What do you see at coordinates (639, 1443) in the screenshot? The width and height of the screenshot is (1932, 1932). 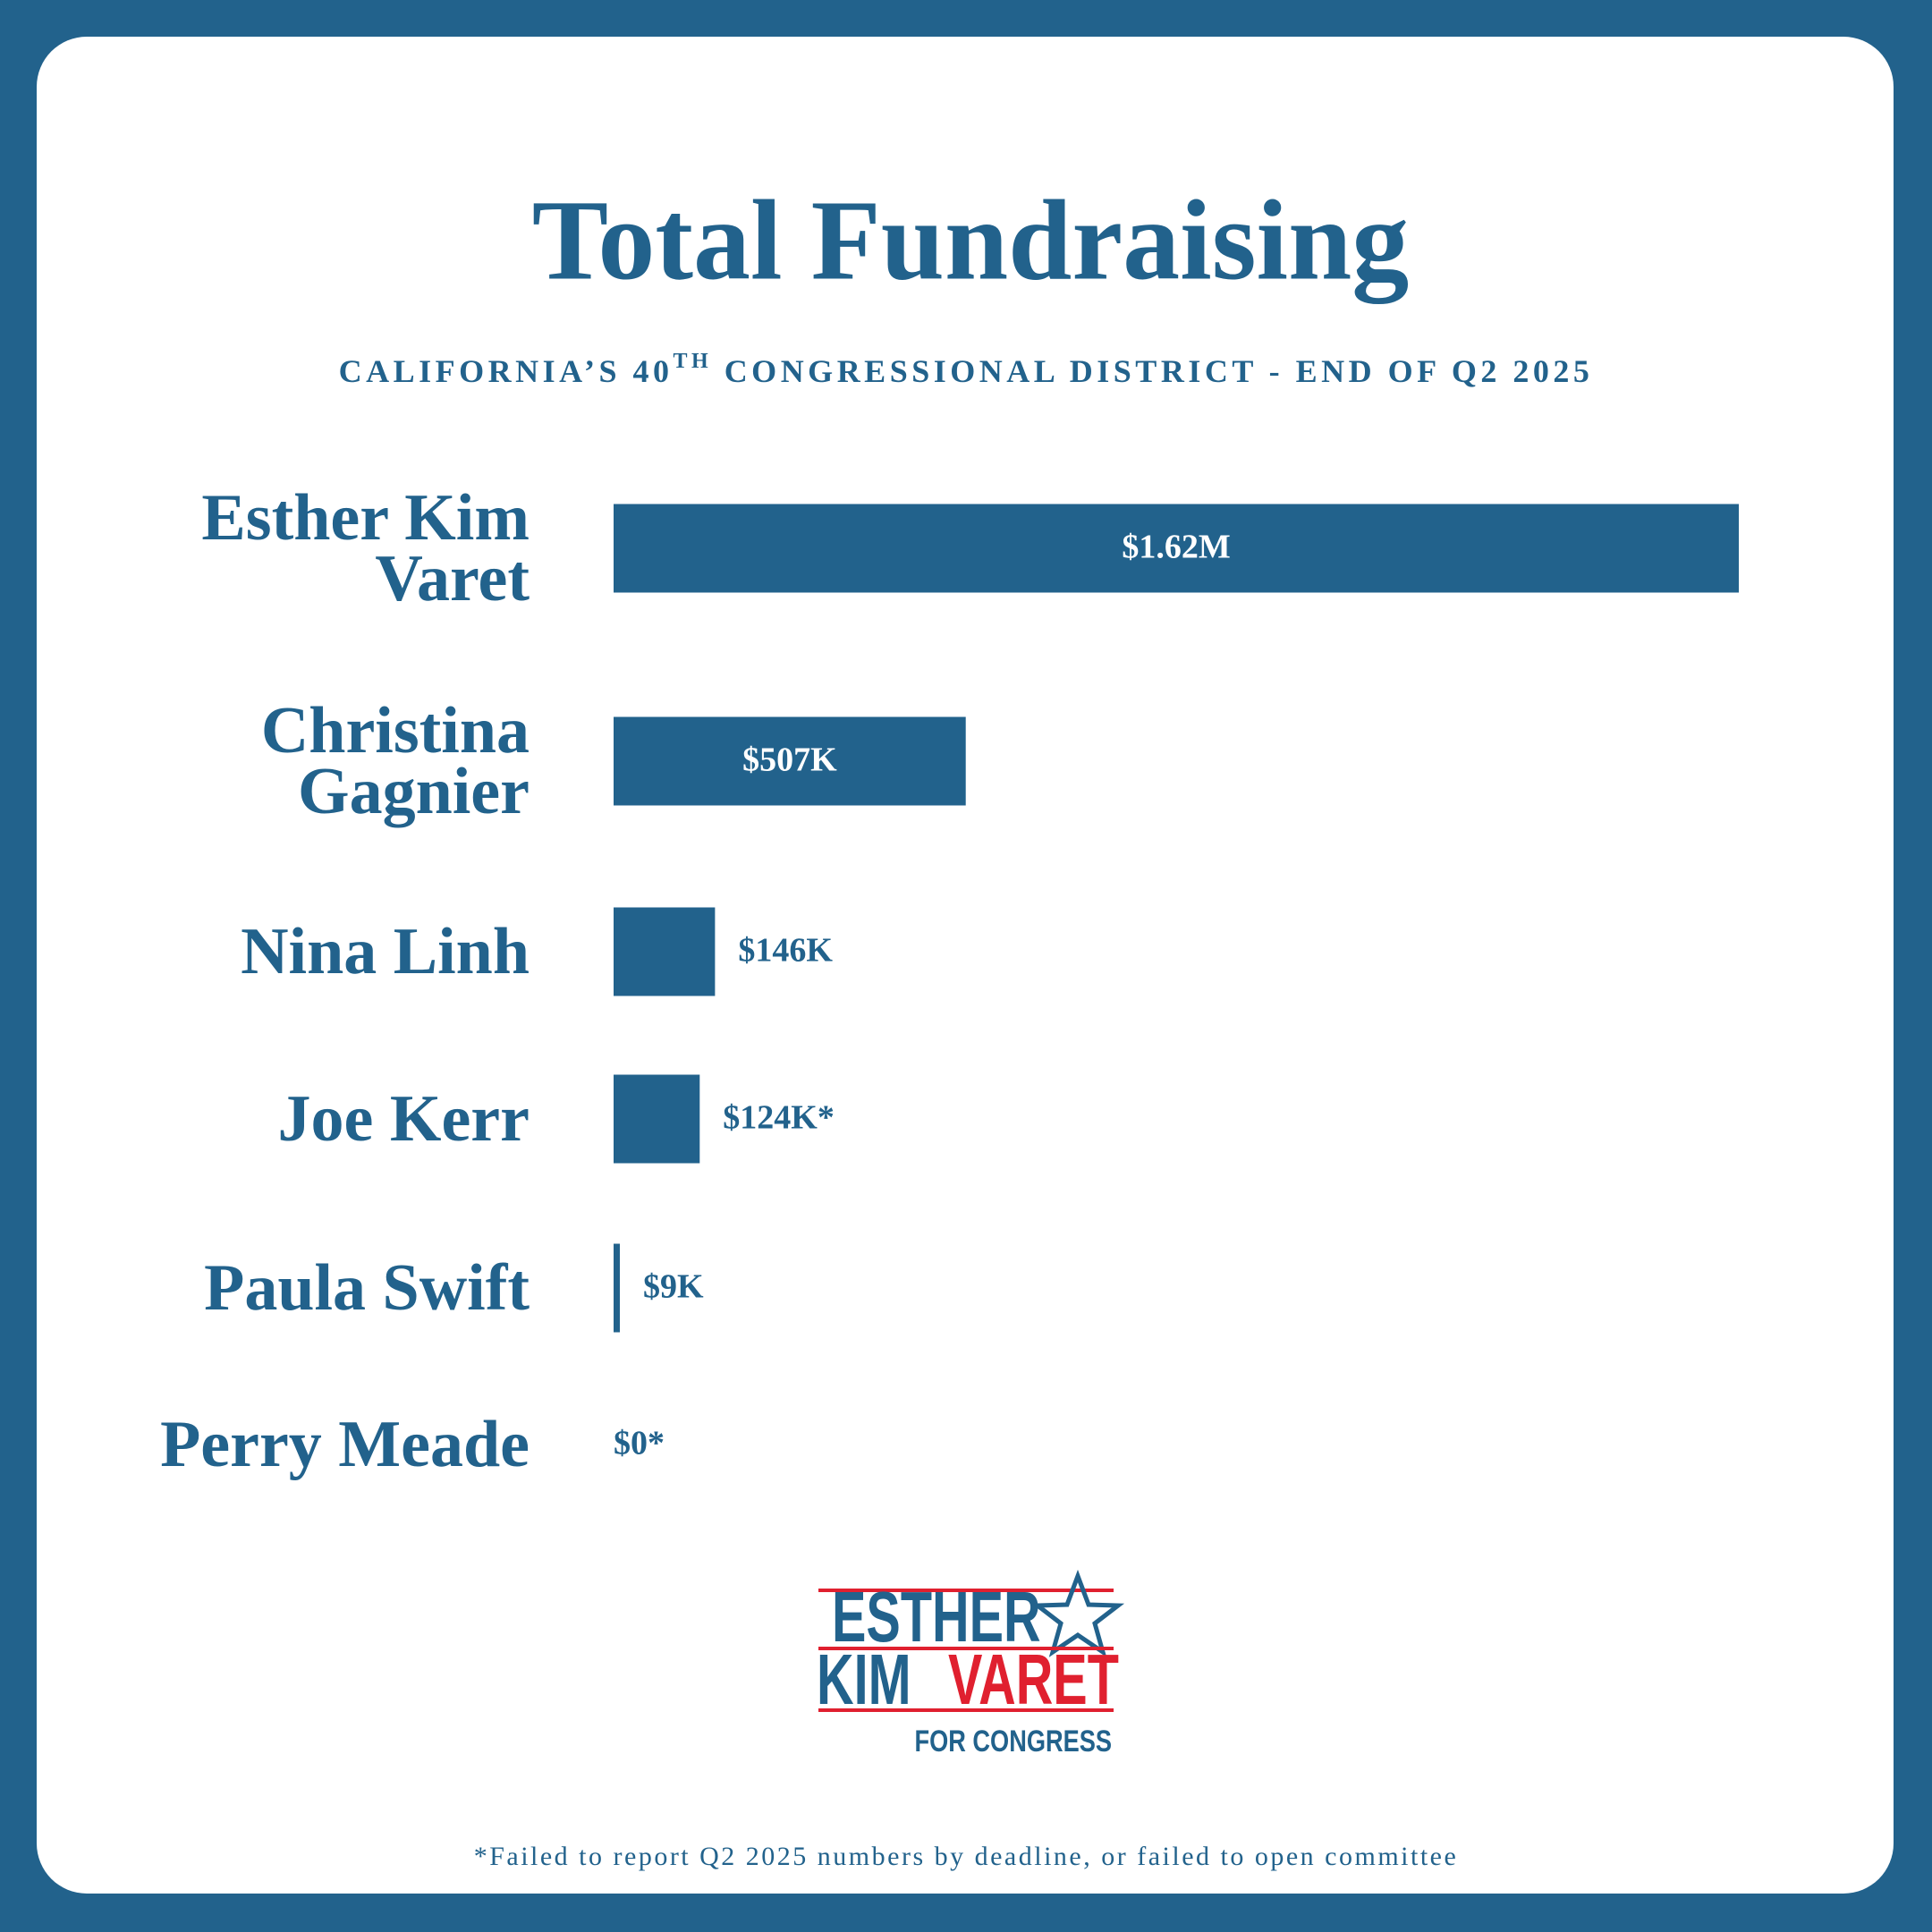 I see `value-label: $0*` at bounding box center [639, 1443].